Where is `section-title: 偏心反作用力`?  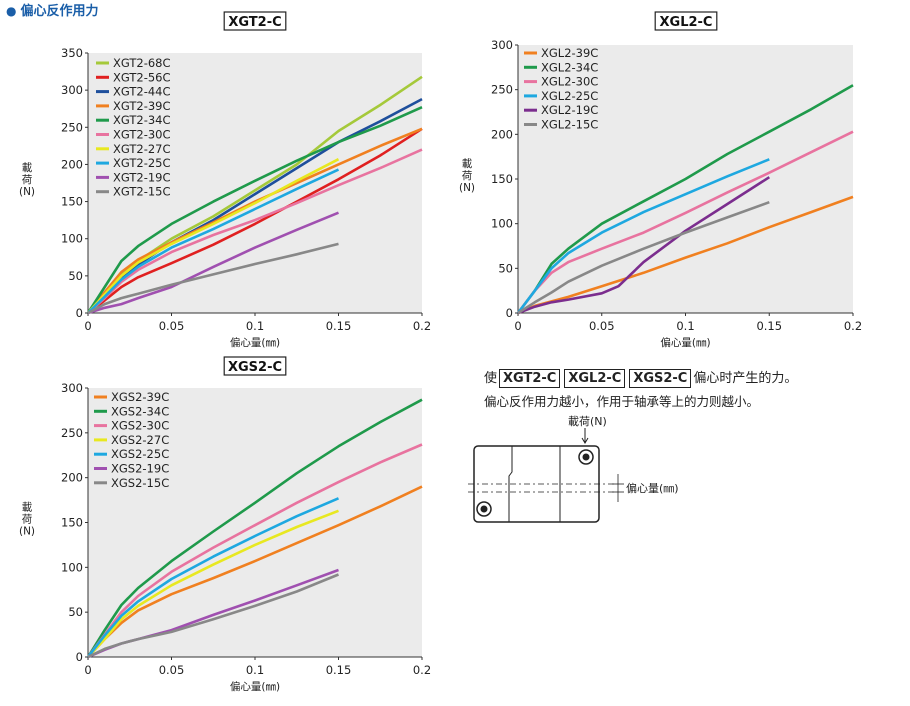
section-title: 偏心反作用力 is located at coordinates (59, 11).